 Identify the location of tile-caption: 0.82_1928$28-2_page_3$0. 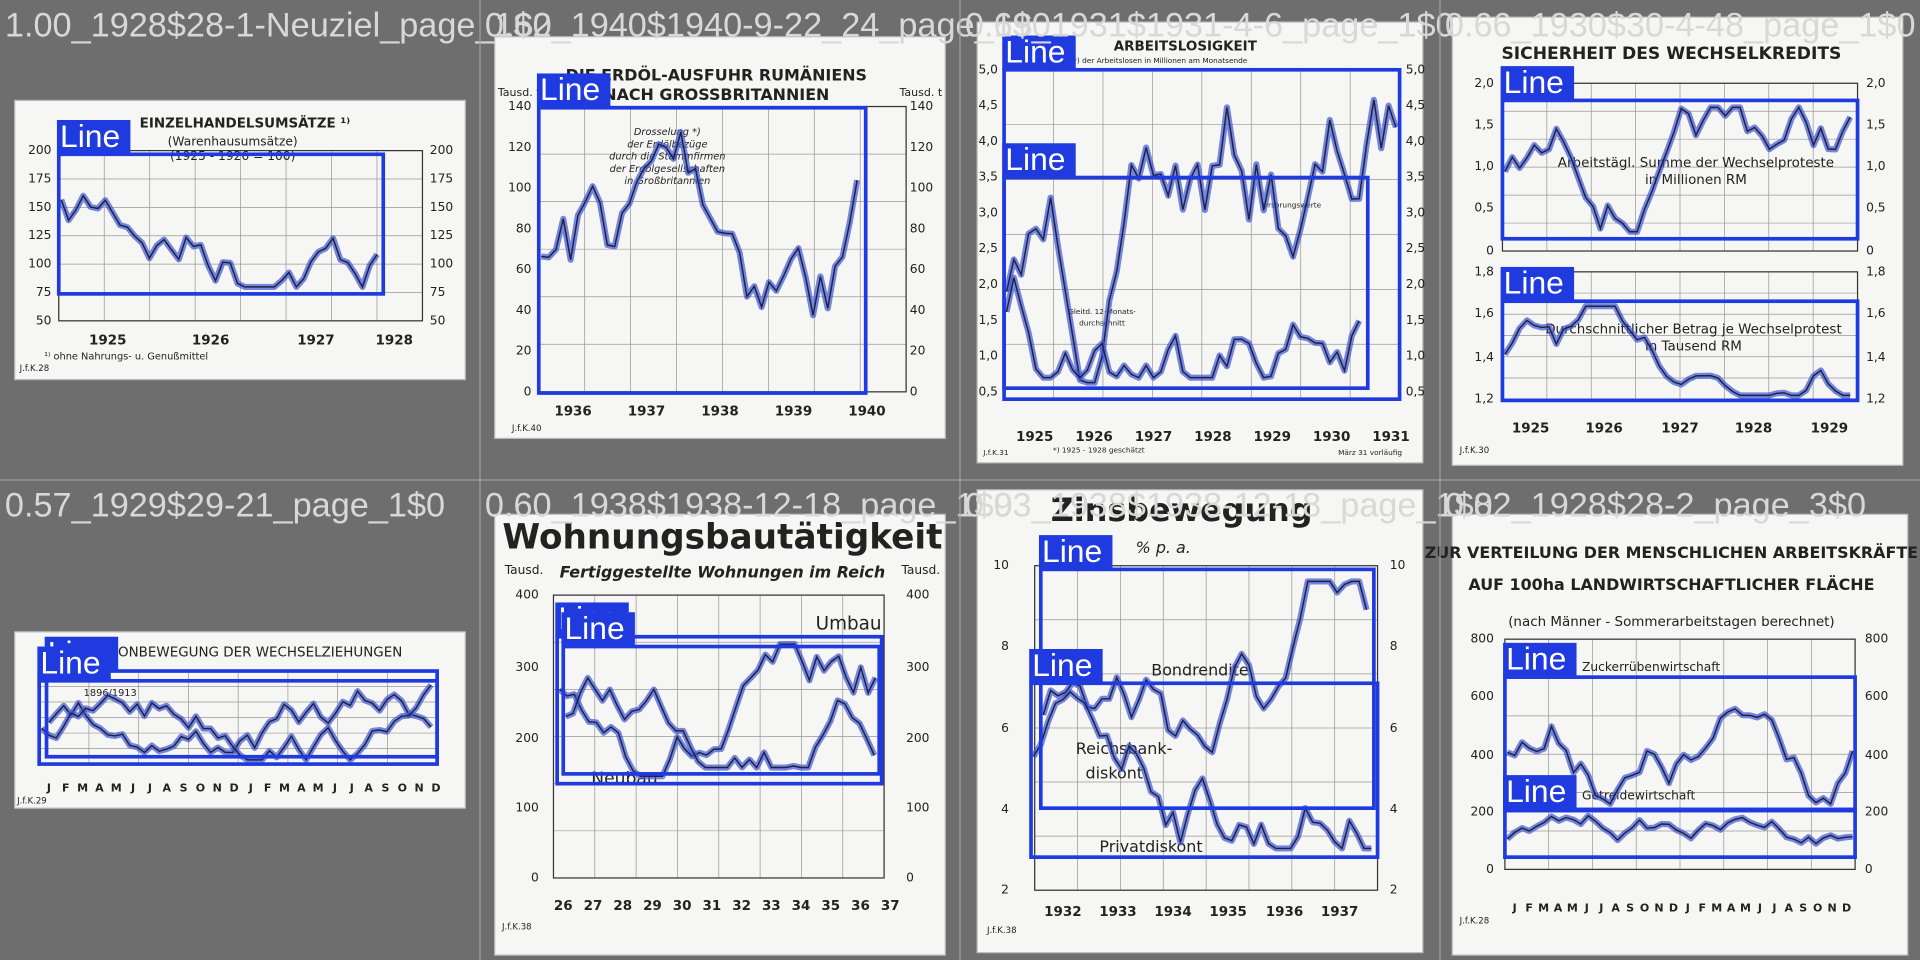
(1655, 506).